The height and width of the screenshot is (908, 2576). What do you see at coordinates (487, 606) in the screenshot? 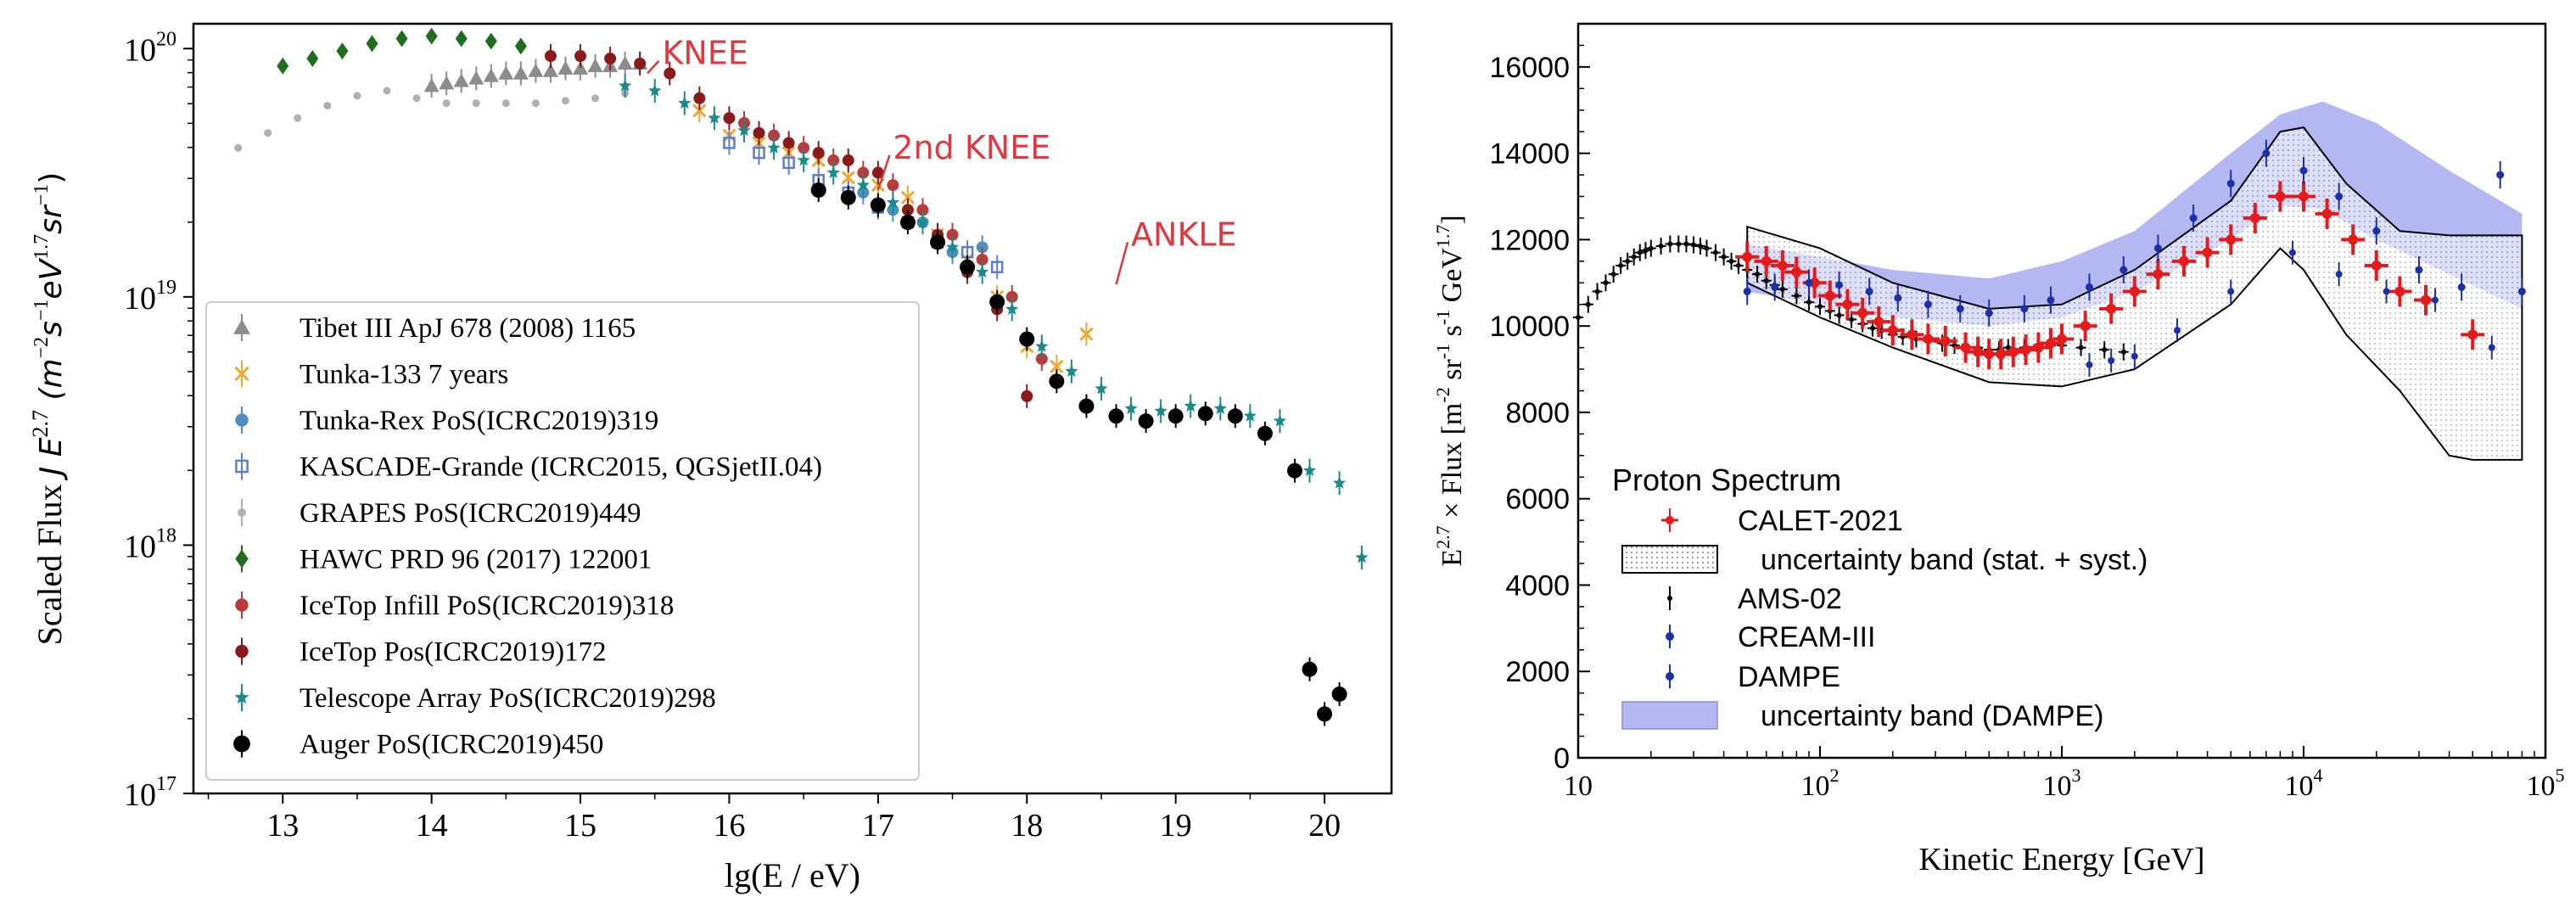
I see `legend-label: IceTop Infill PoS(ICRC2019)318` at bounding box center [487, 606].